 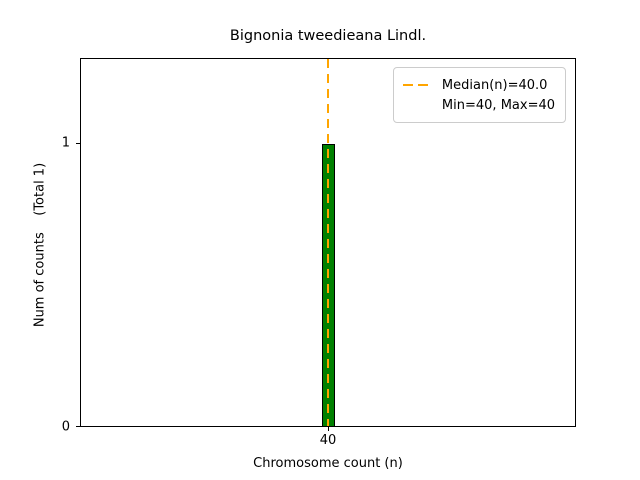 I want to click on chart-title: Bignonia tweedieana Lindl., so click(x=328, y=36).